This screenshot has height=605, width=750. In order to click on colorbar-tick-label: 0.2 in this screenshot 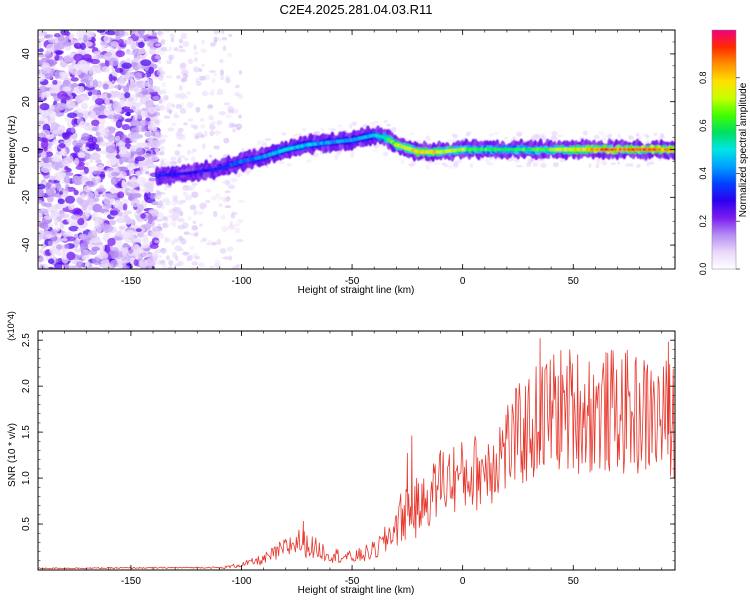, I will do `click(703, 221)`.